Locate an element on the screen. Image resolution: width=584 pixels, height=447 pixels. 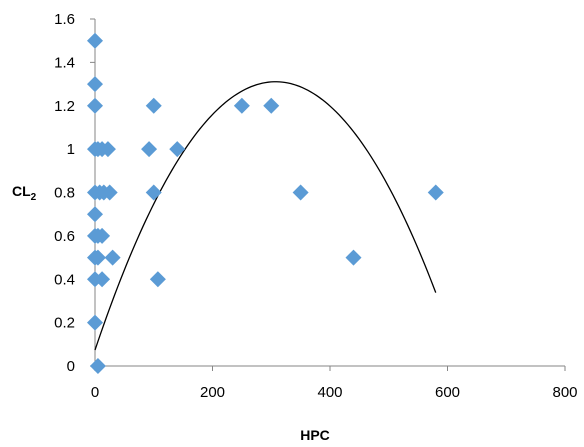
y-axis-title: CL2 is located at coordinates (24, 193).